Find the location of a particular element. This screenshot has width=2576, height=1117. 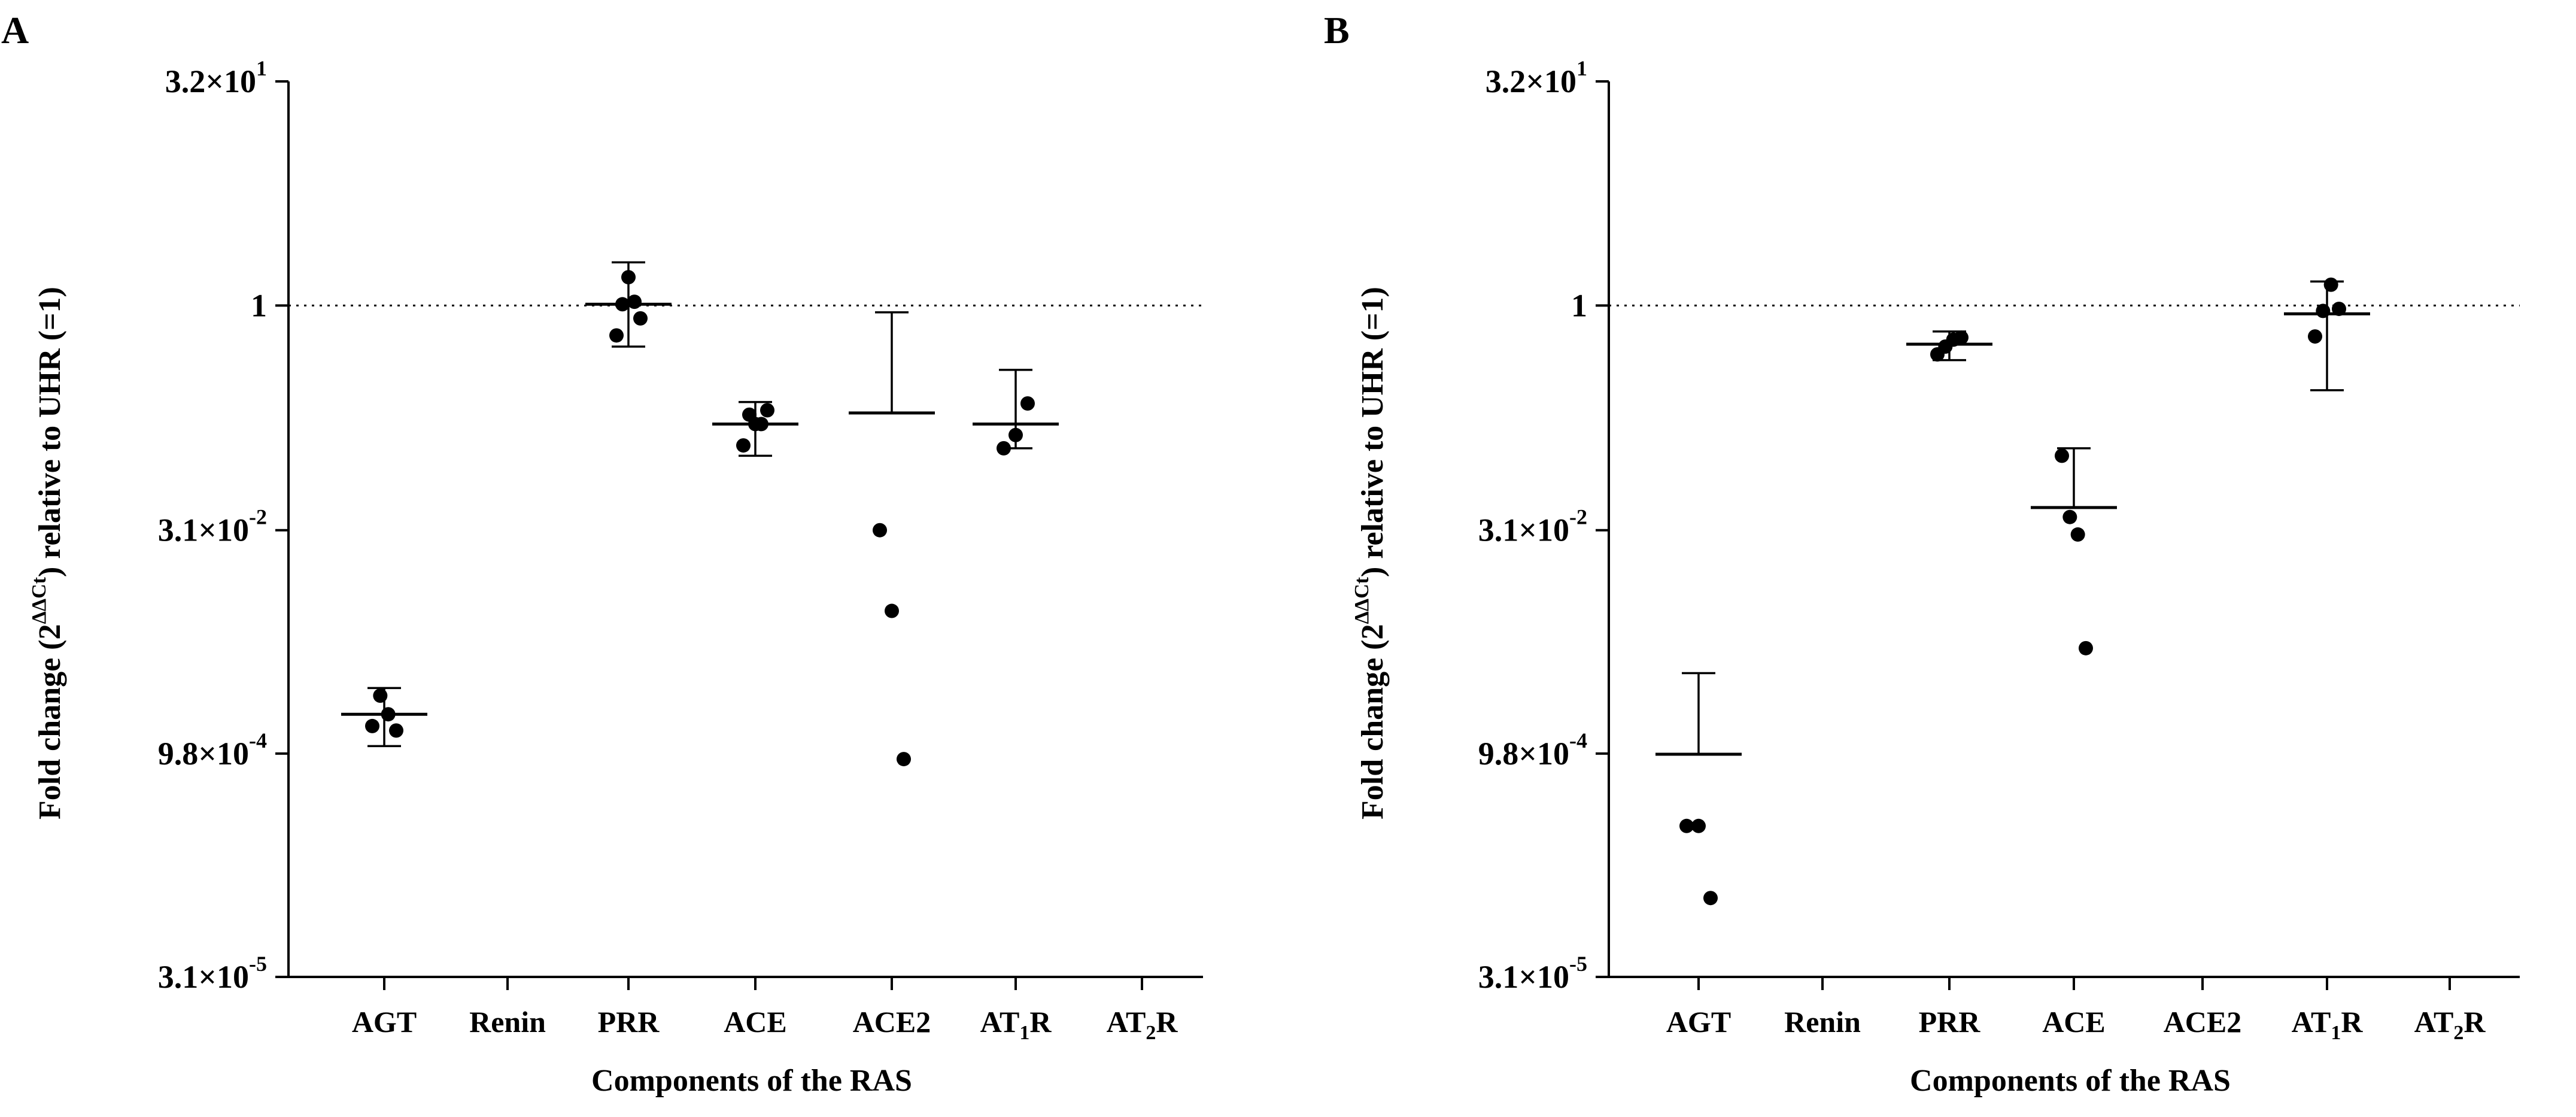

x-tick-label-text: ACE is located at coordinates (755, 1022).